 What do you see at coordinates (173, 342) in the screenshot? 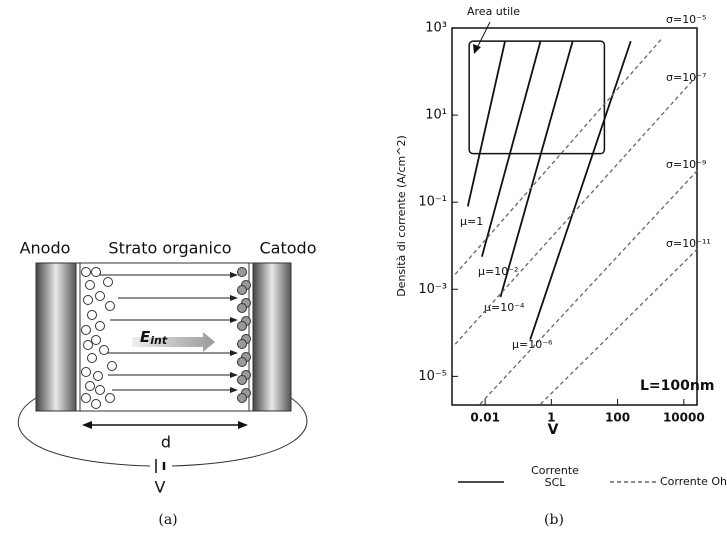
I see `field-arrow` at bounding box center [173, 342].